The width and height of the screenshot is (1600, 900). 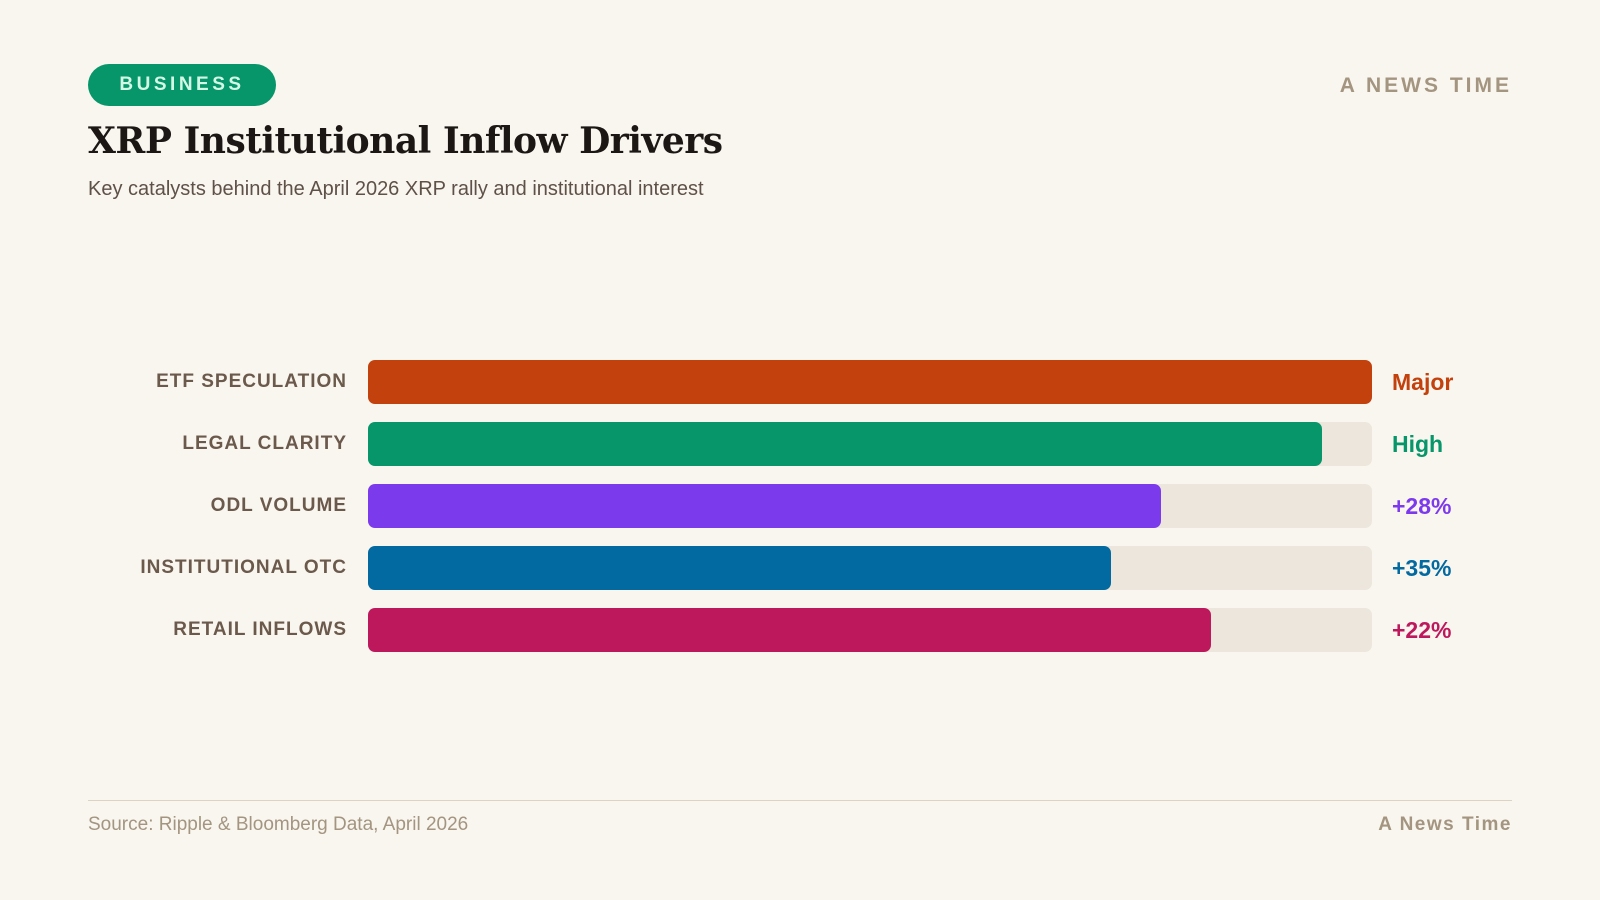 What do you see at coordinates (1425, 85) in the screenshot?
I see `brand-logo: A NEWS TIME` at bounding box center [1425, 85].